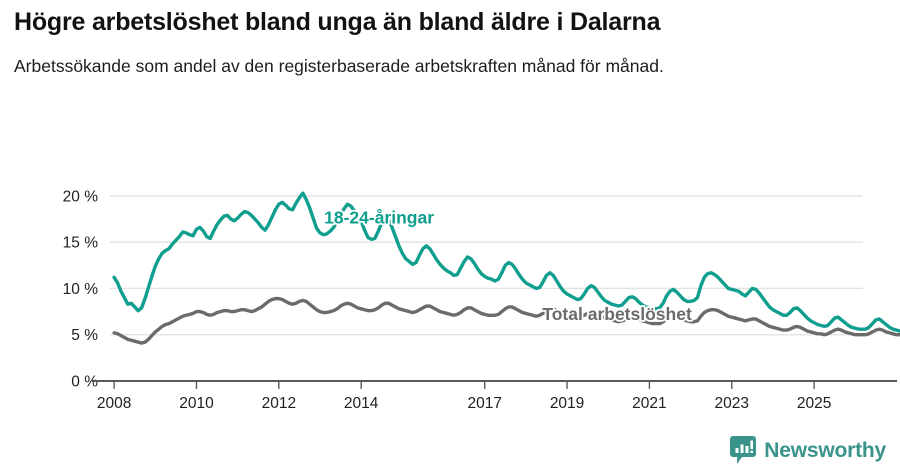 The height and width of the screenshot is (474, 900). Describe the element at coordinates (732, 403) in the screenshot. I see `x-axis-tick-label: 2023` at that location.